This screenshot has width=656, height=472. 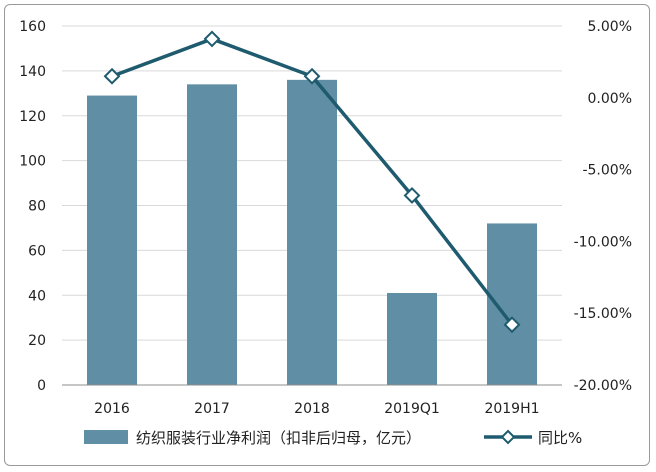 I want to click on y-left-tick-label: 20, so click(x=37, y=341).